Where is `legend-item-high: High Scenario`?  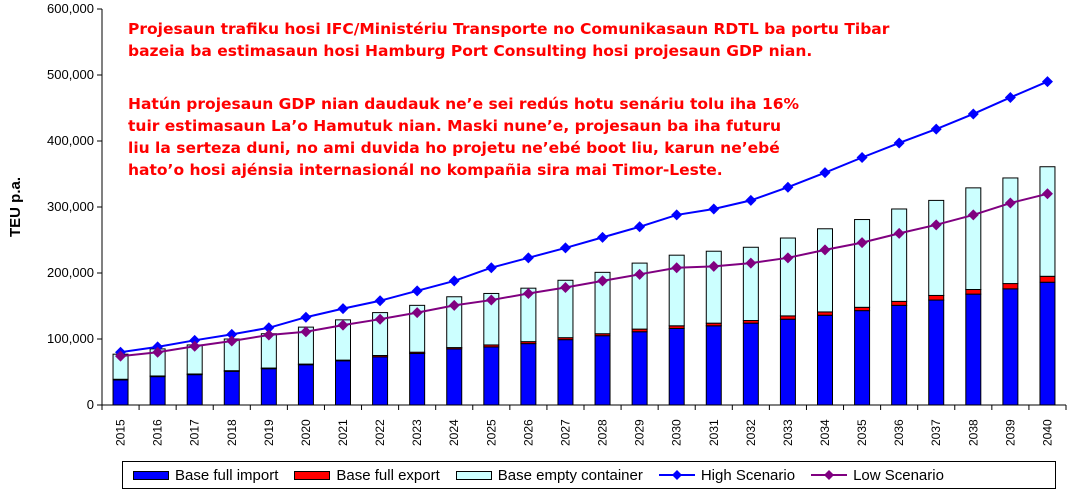
legend-item-high: High Scenario is located at coordinates (727, 475).